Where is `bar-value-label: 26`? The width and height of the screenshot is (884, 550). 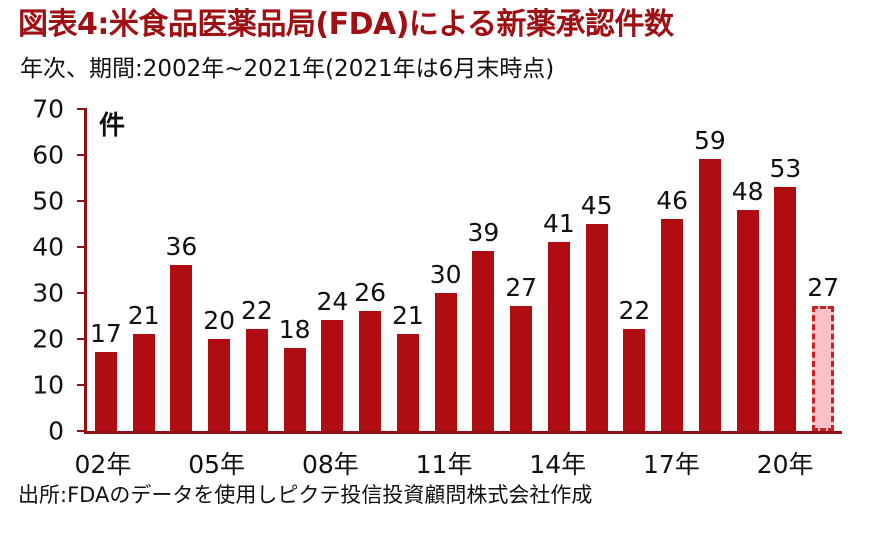
bar-value-label: 26 is located at coordinates (370, 292).